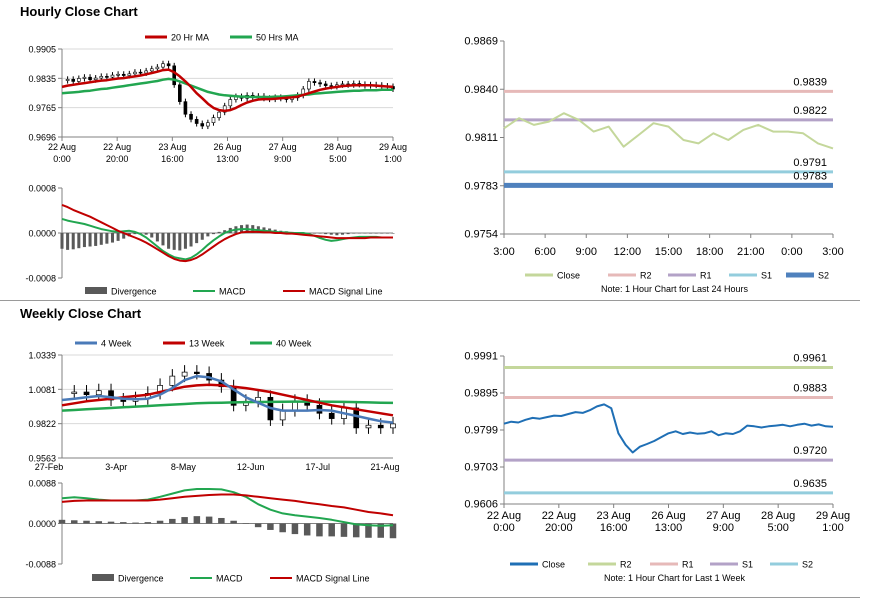  What do you see at coordinates (710, 252) in the screenshot?
I see `x-tick-label: 18:00` at bounding box center [710, 252].